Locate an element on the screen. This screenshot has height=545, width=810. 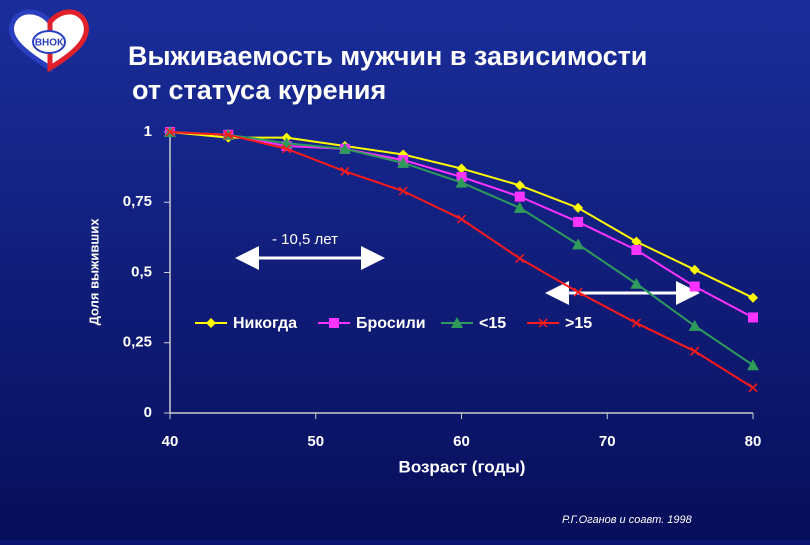
legend-label: Никогда is located at coordinates (265, 323).